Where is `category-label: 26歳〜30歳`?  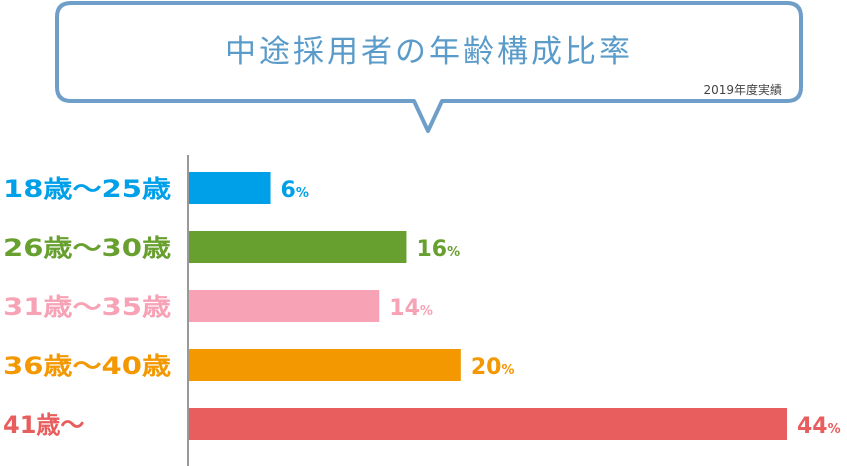
category-label: 26歳〜30歳 is located at coordinates (87, 248).